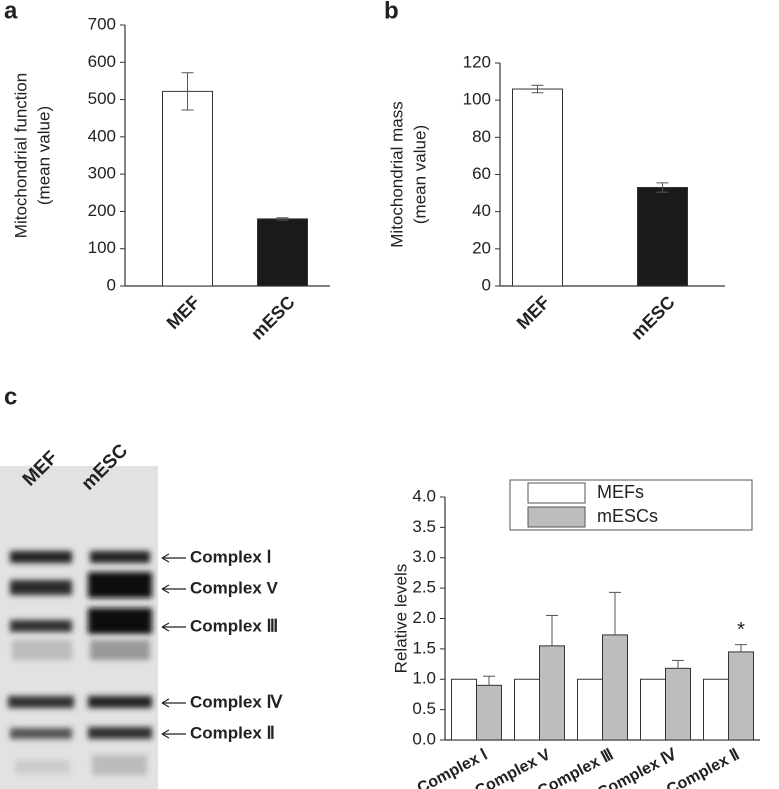  What do you see at coordinates (481, 173) in the screenshot?
I see `y-tick-label: 60` at bounding box center [481, 173].